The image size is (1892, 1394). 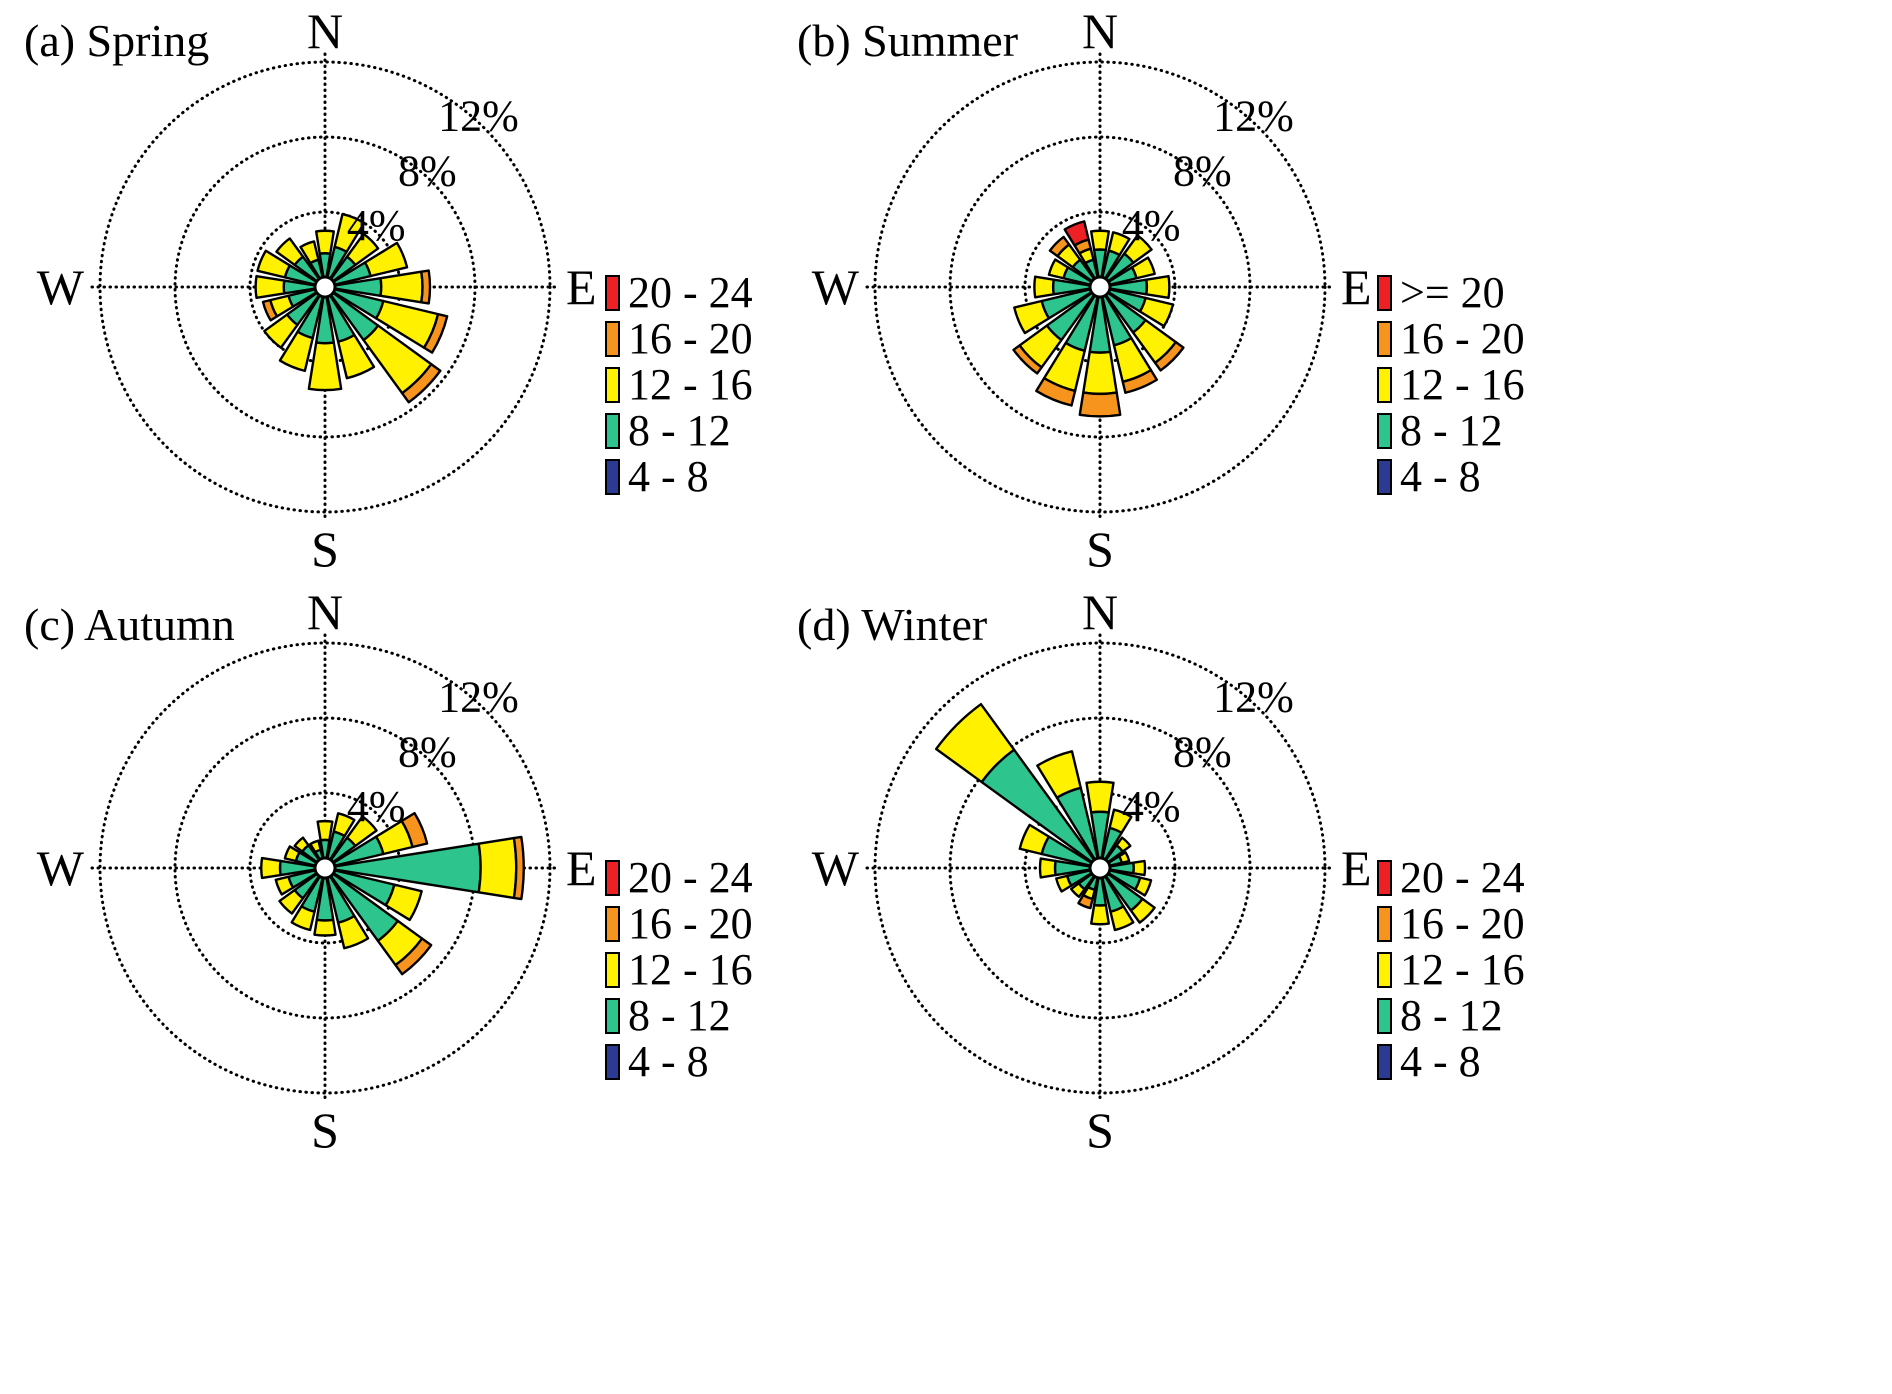 What do you see at coordinates (1100, 287) in the screenshot?
I see `center-dot` at bounding box center [1100, 287].